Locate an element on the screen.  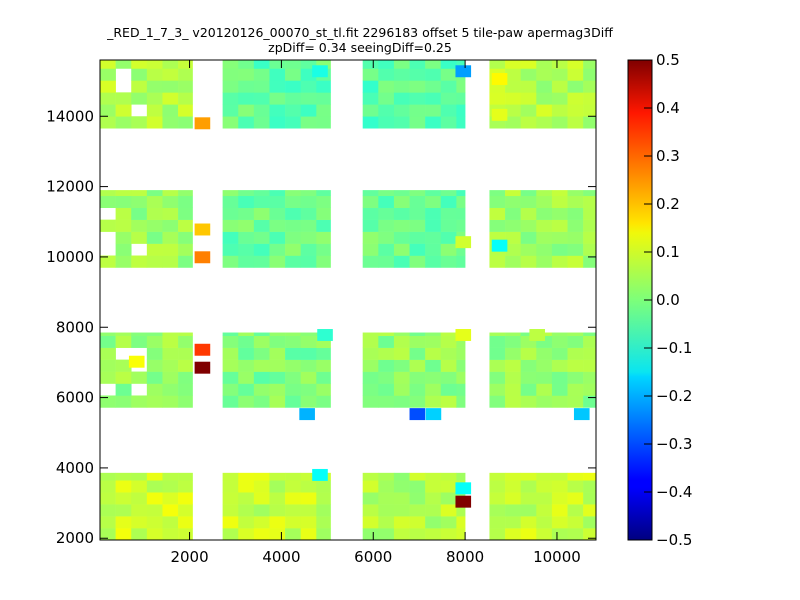
colorbar-tick-label: −0.1 is located at coordinates (674, 348).